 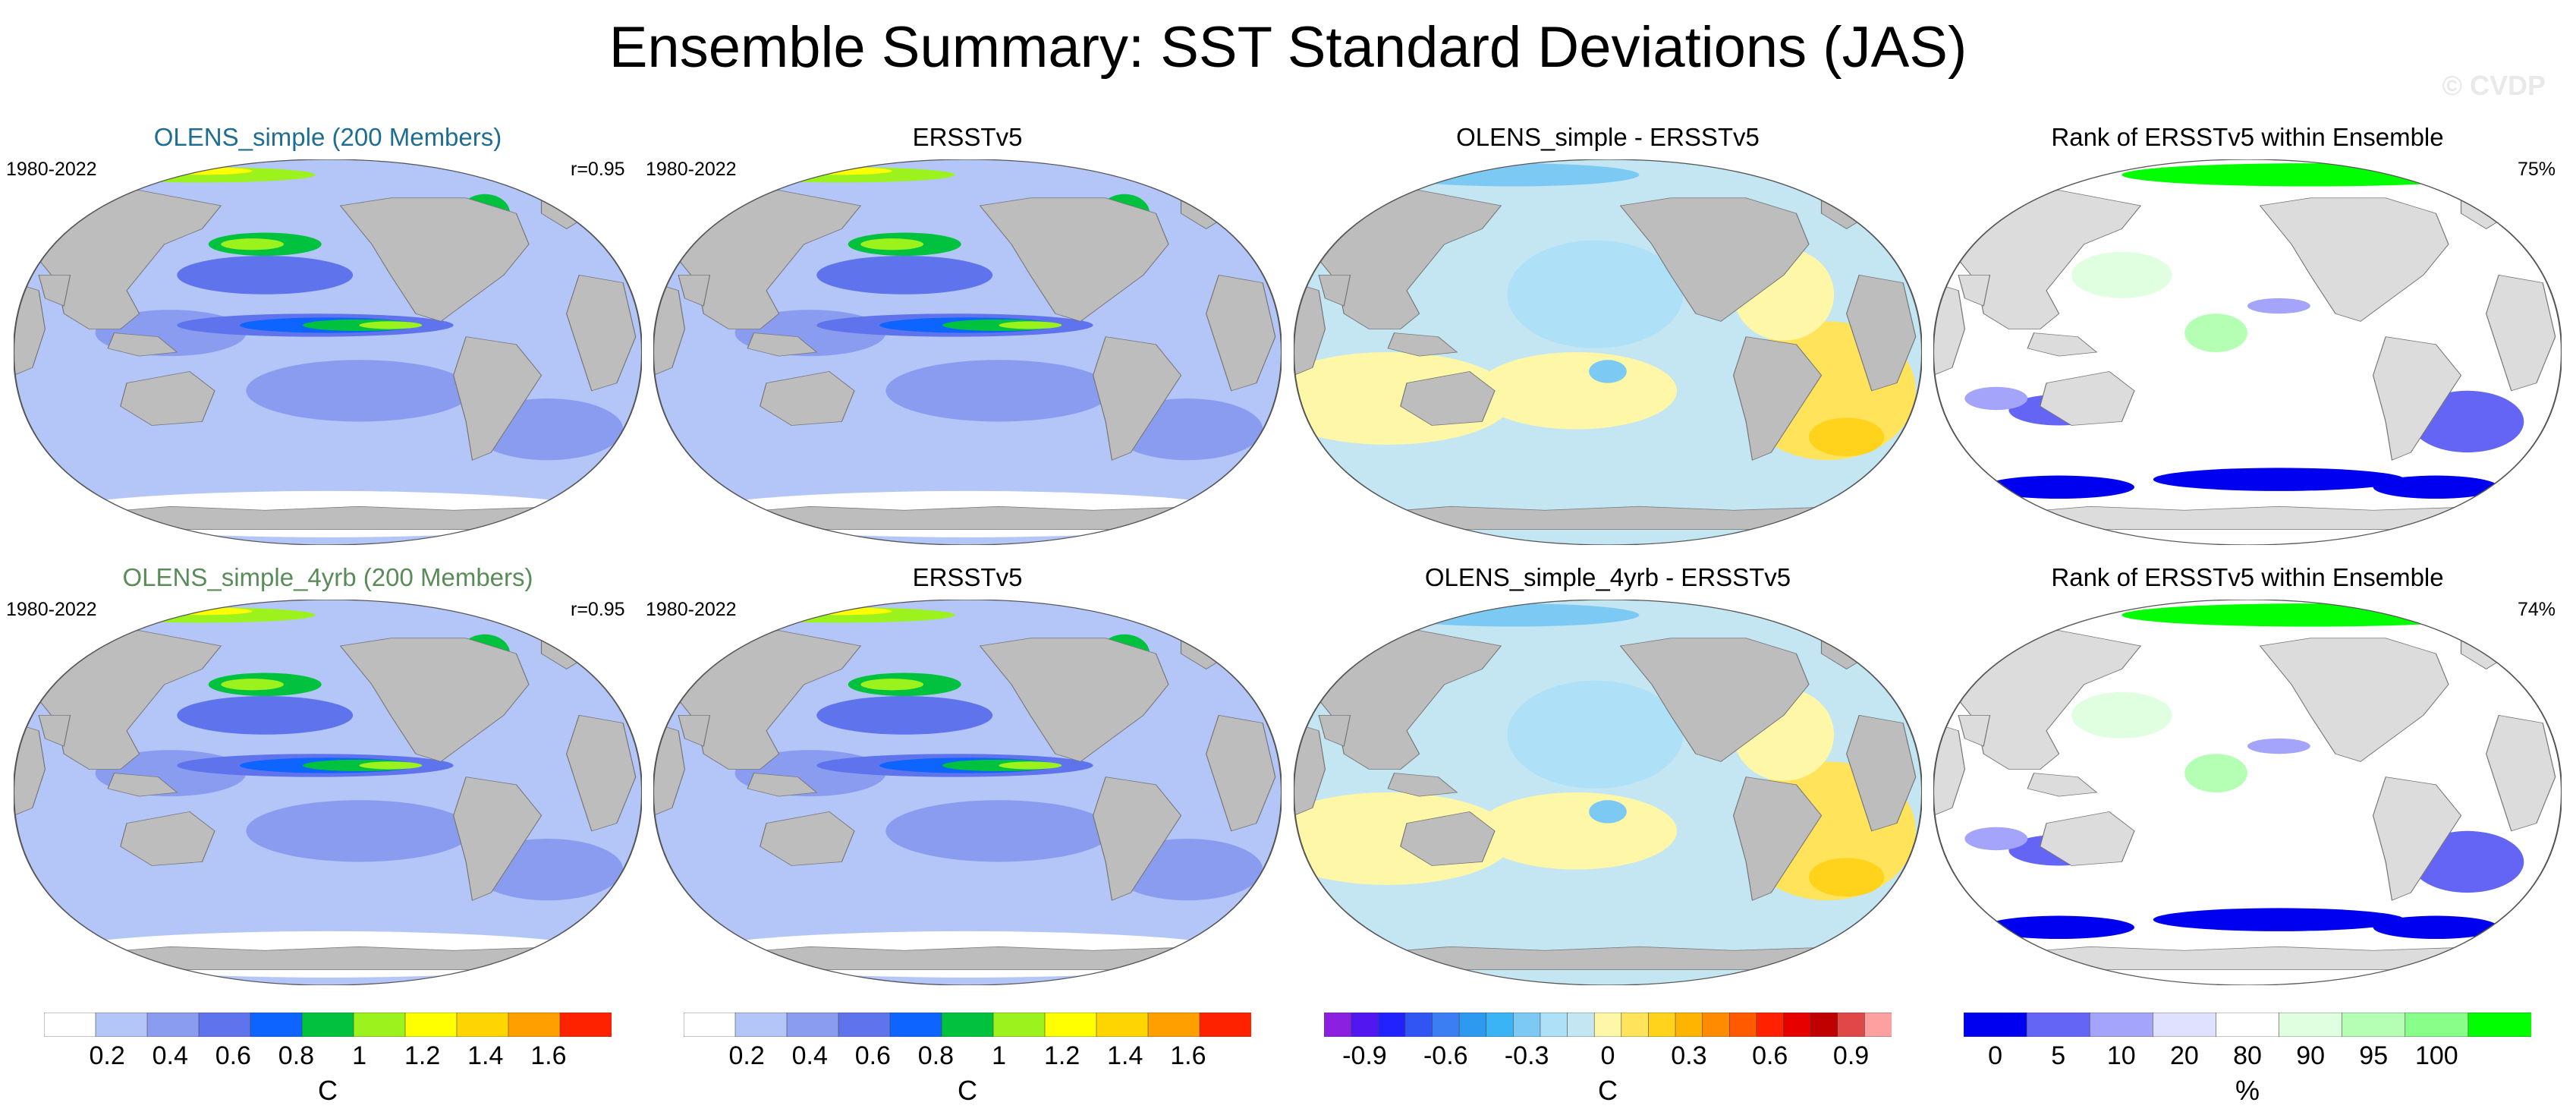 What do you see at coordinates (1851, 1055) in the screenshot?
I see `colorbar-tick-label: 0.9` at bounding box center [1851, 1055].